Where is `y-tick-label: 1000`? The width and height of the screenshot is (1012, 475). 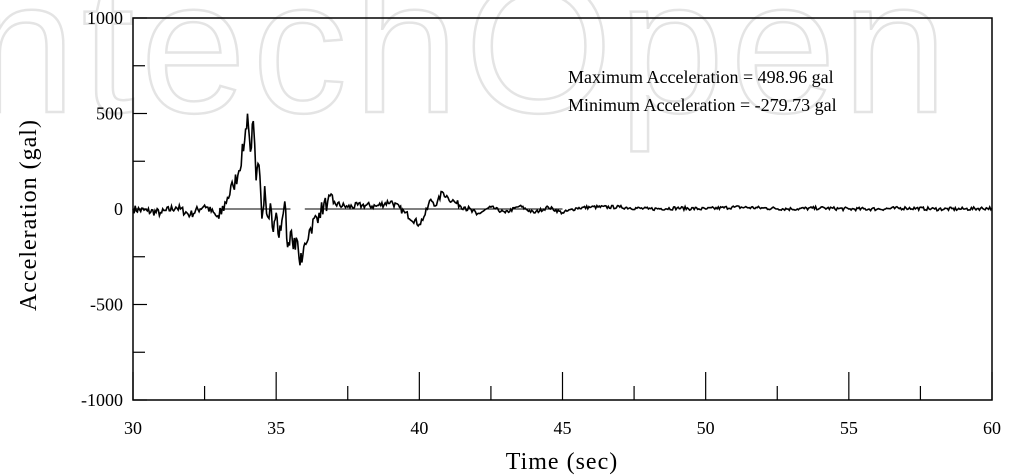
y-tick-label: 1000 is located at coordinates (105, 18).